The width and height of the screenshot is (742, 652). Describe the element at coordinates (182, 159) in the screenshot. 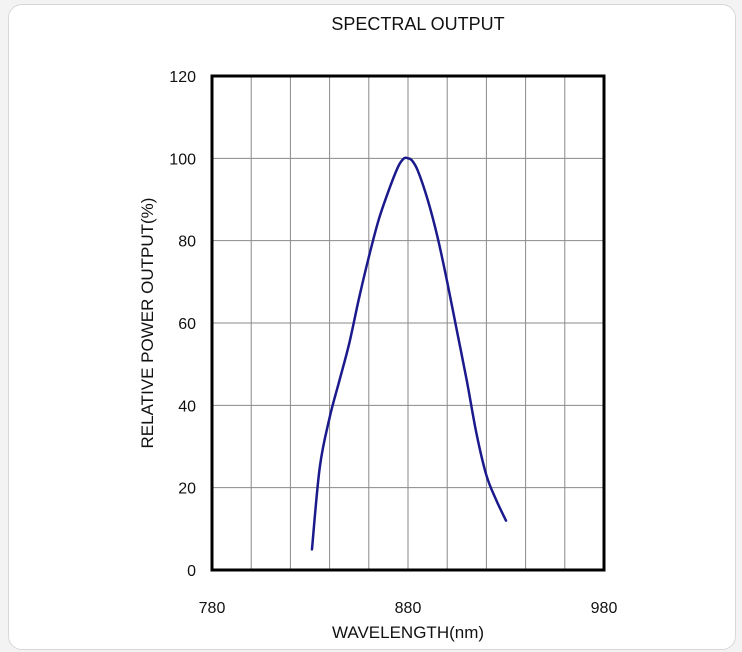

I see `y-tick-label: 100` at that location.